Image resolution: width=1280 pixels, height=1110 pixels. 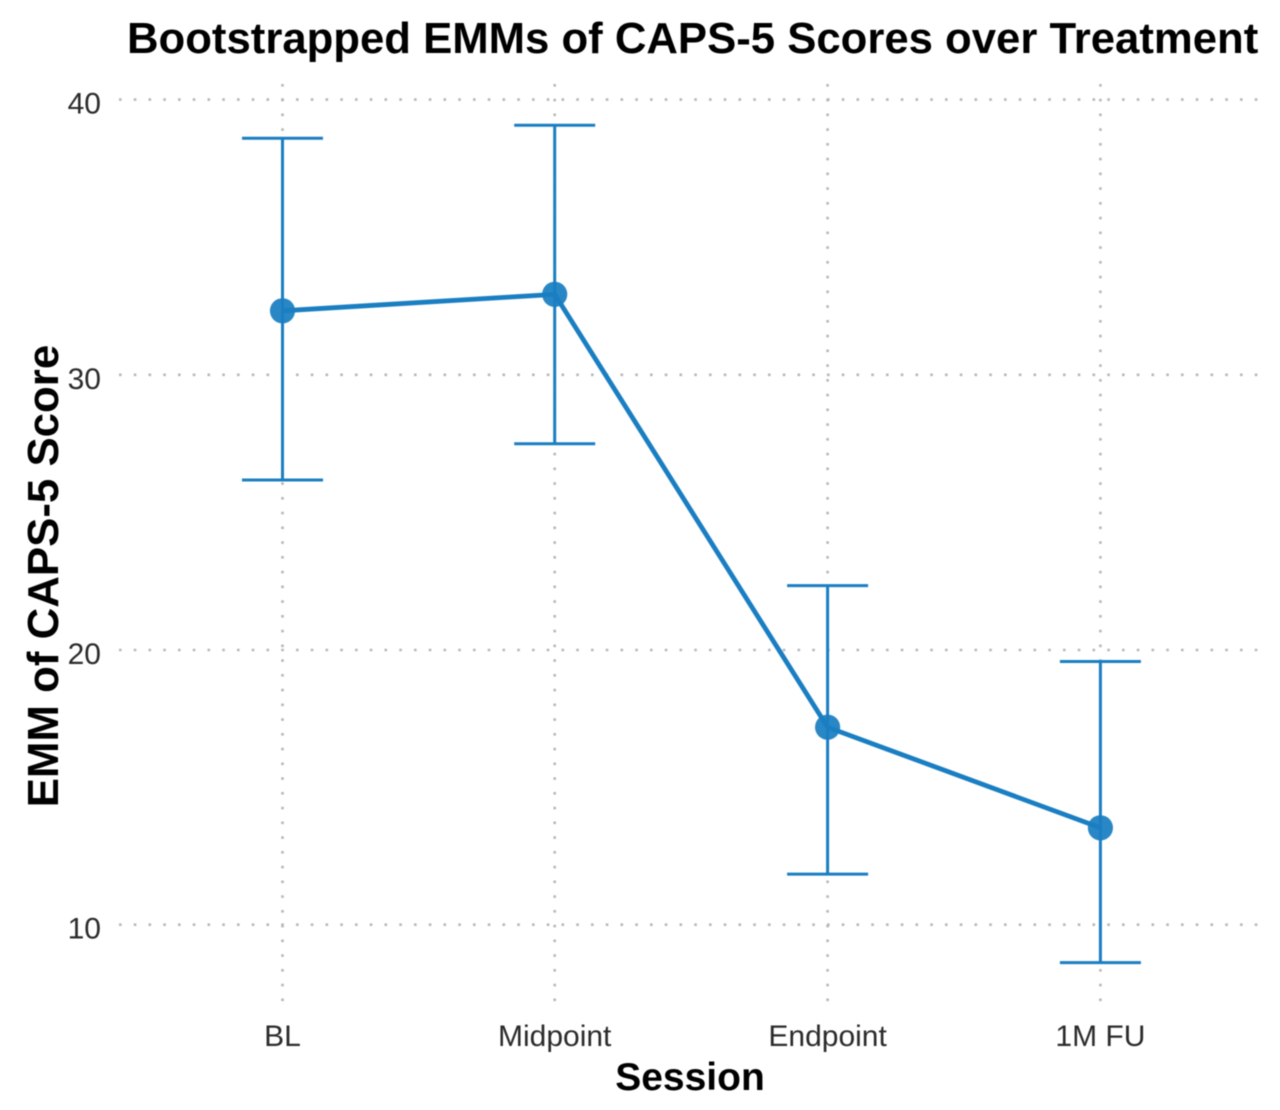 What do you see at coordinates (827, 1036) in the screenshot?
I see `svg-text: Endpoint` at bounding box center [827, 1036].